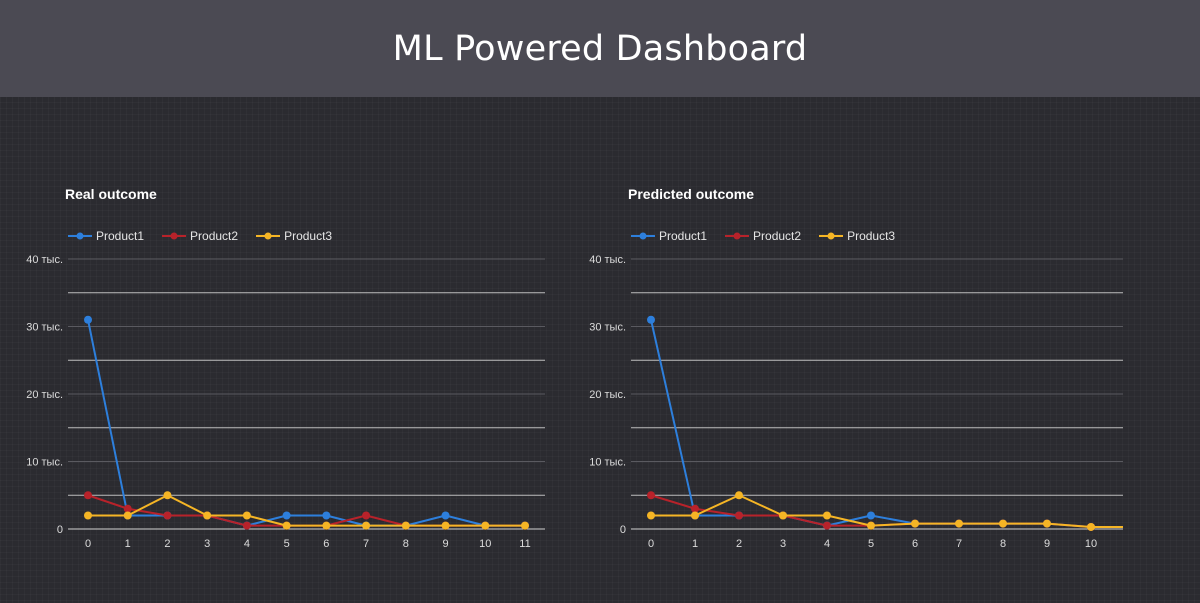  I want to click on x-tick-label: 11, so click(524, 544).